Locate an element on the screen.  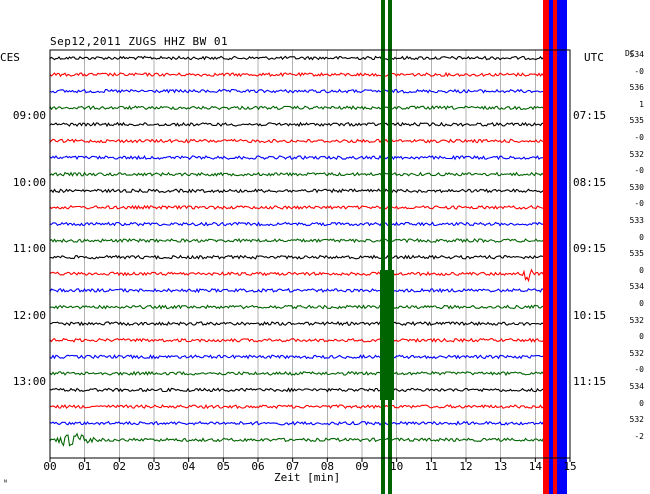
bottom-mark: ᴺ is located at coordinates (5, 482).